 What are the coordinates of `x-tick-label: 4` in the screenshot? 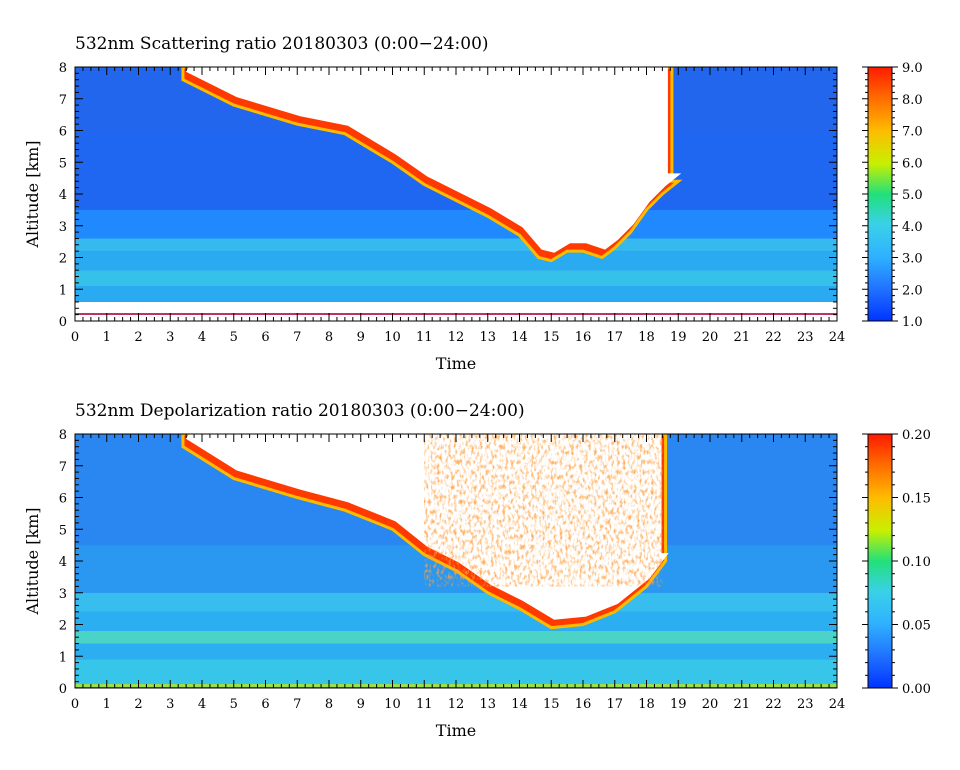 It's located at (202, 337).